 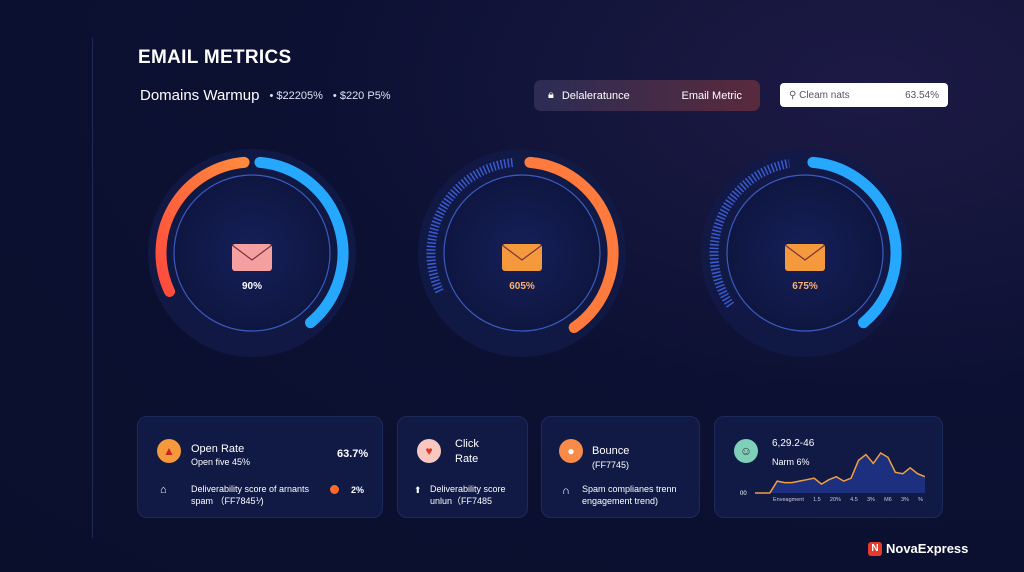 I want to click on card-title: Click Rate, so click(x=467, y=451).